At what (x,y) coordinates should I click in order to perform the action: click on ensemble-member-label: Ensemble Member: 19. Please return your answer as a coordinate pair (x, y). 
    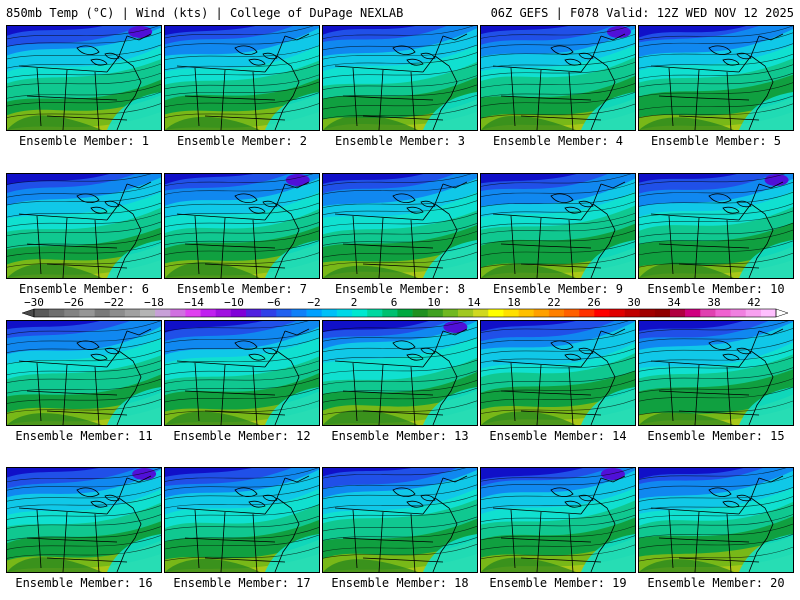
    Looking at the image, I should click on (558, 583).